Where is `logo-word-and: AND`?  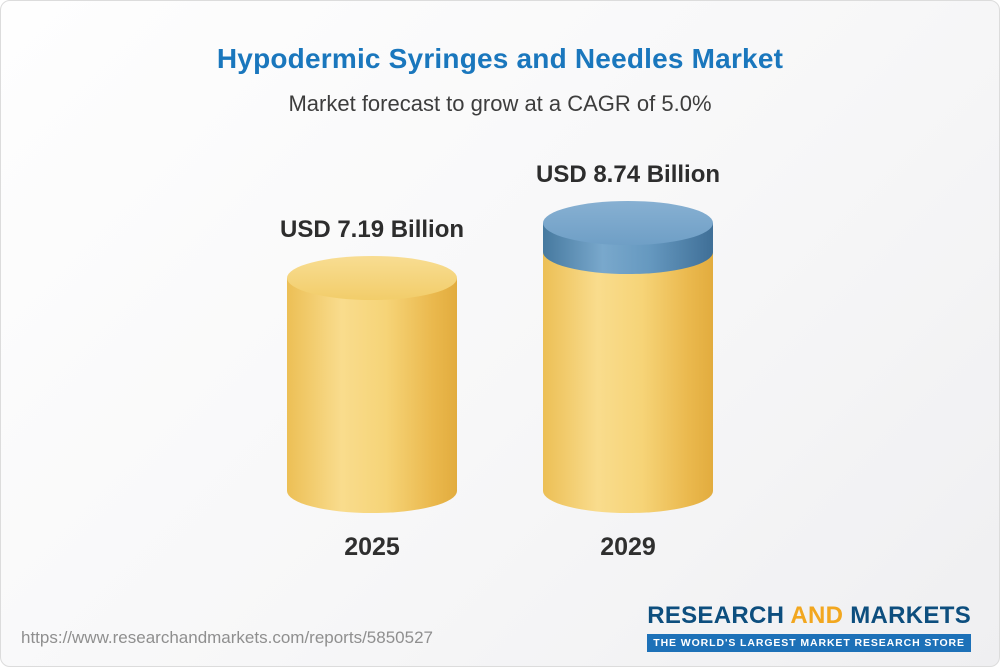
logo-word-and: AND is located at coordinates (817, 615).